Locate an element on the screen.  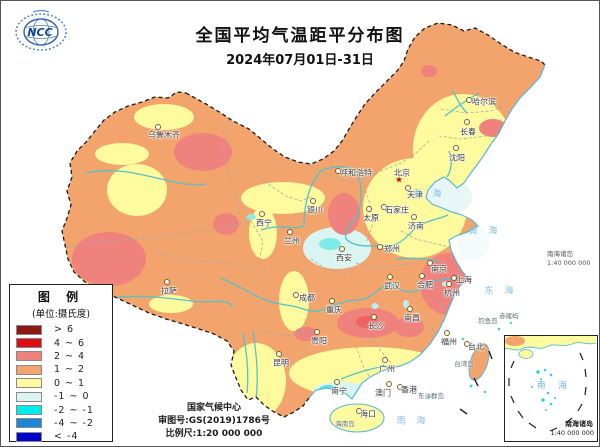
city-label: 乌鲁木齐 is located at coordinates (164, 135).